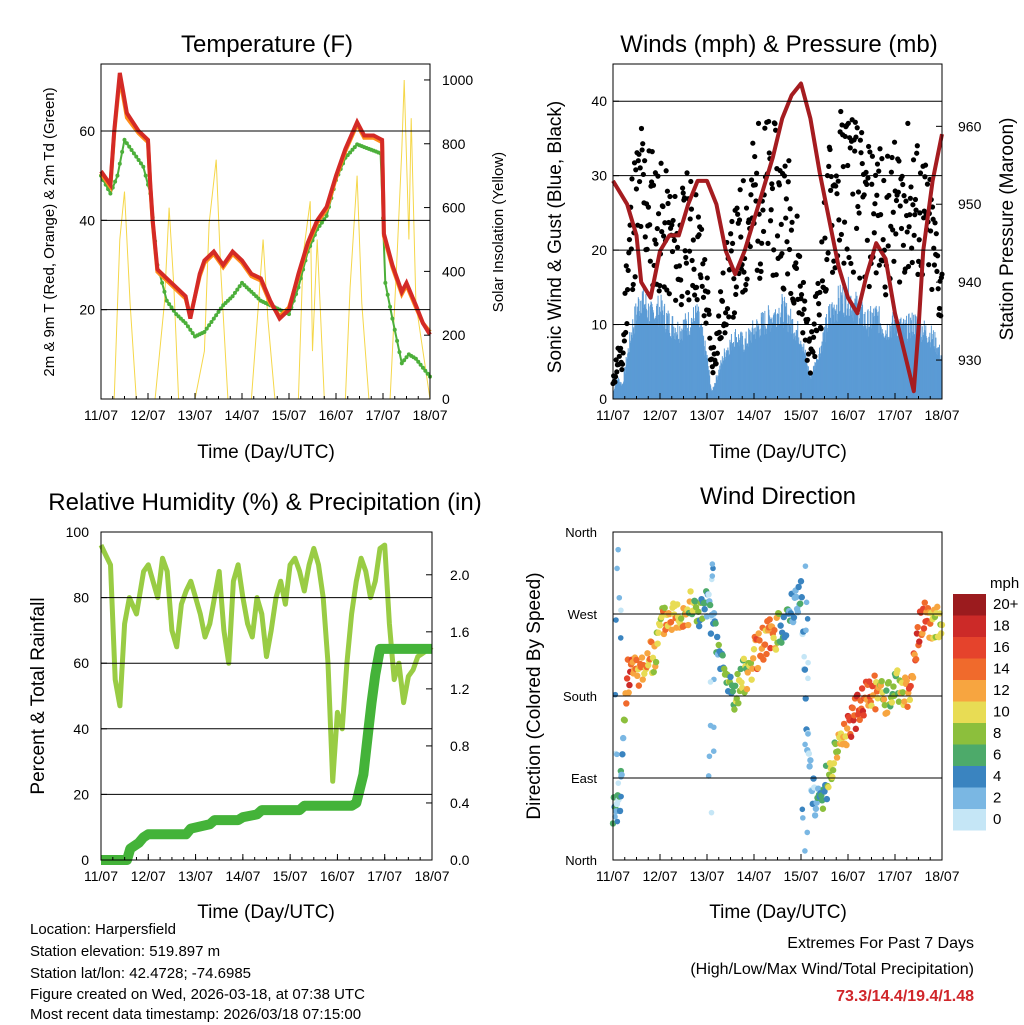  Describe the element at coordinates (599, 176) in the screenshot. I see `winds-ytick-label: 30` at that location.